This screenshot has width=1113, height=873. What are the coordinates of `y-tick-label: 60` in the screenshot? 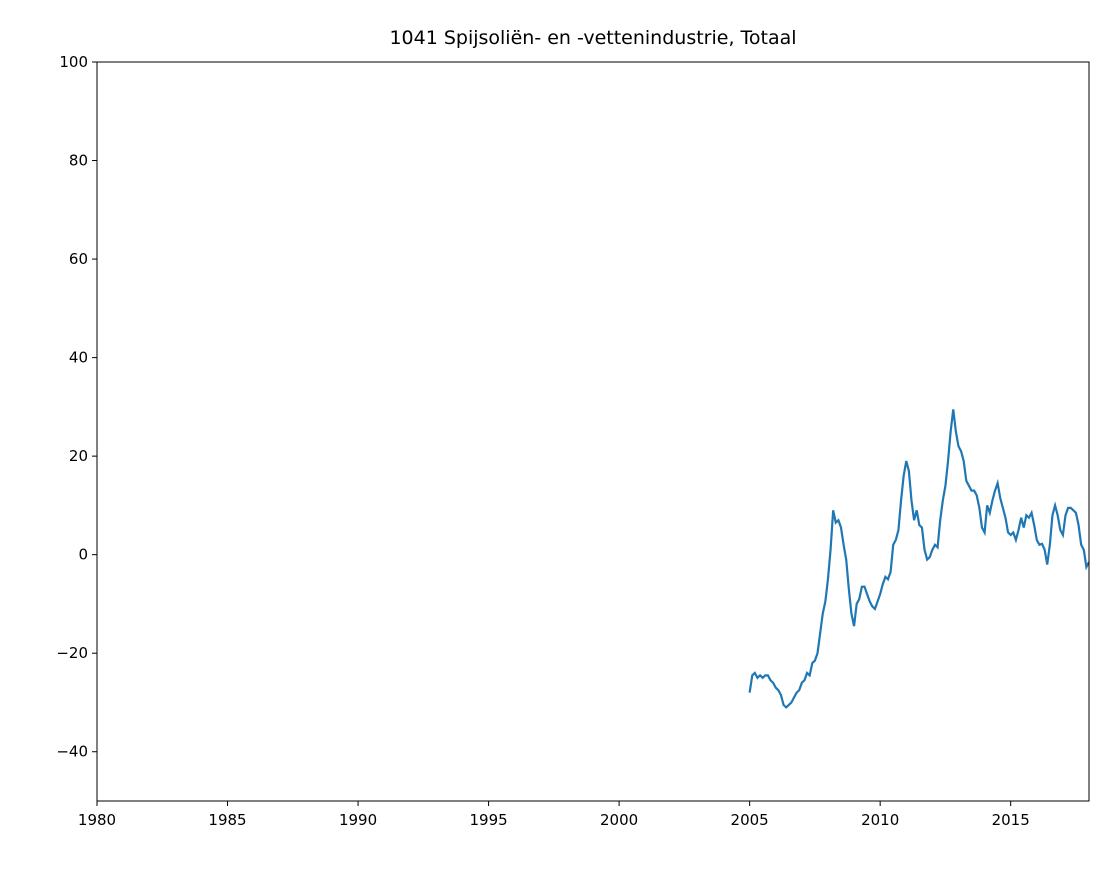 It's located at (78, 259).